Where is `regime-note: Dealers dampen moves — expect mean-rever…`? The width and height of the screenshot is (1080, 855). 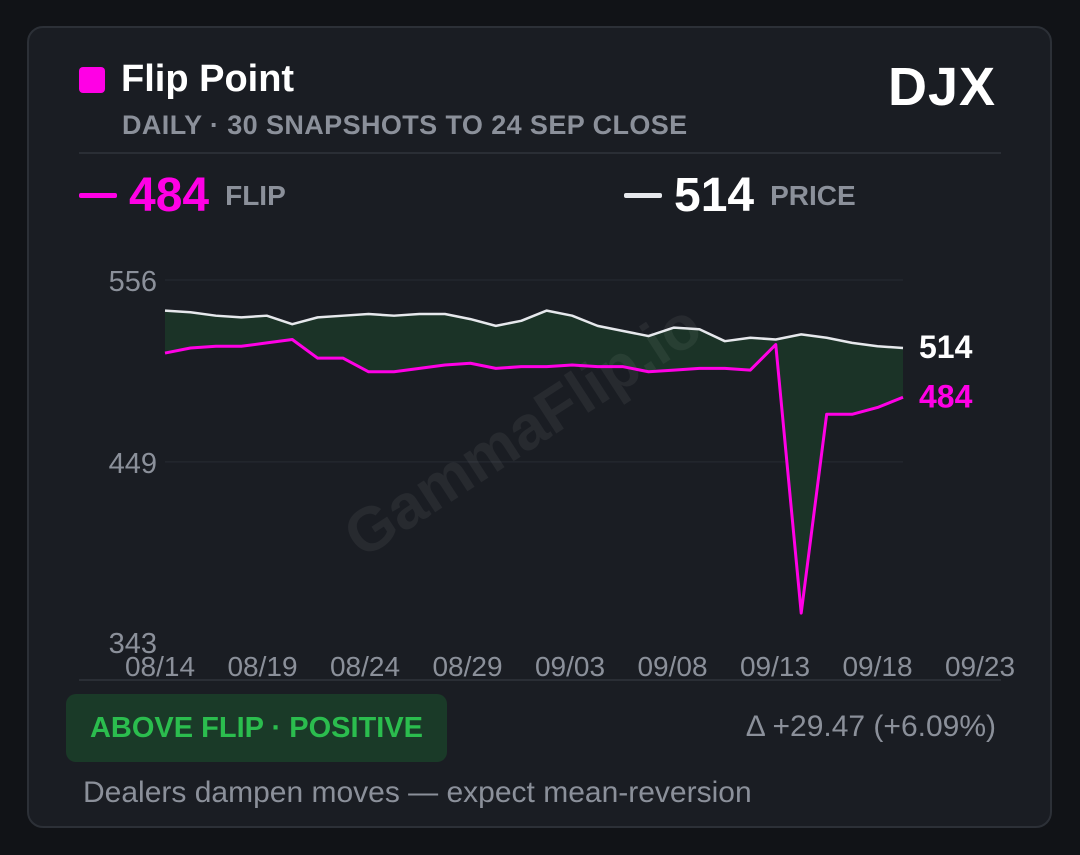 regime-note: Dealers dampen moves — expect mean-rever… is located at coordinates (417, 792).